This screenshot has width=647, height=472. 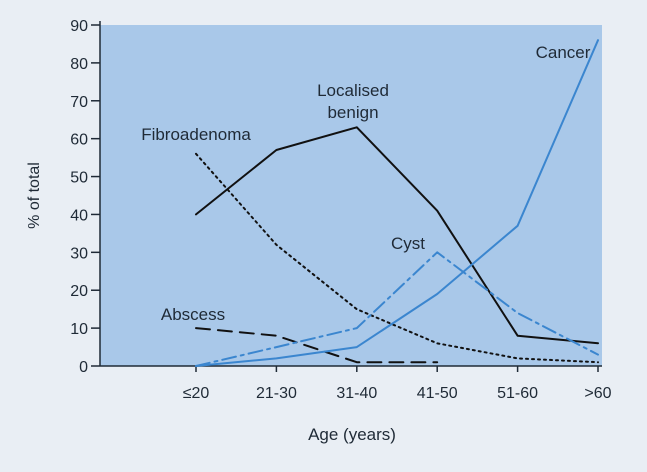 What do you see at coordinates (563, 52) in the screenshot?
I see `series-label-cancer: Cancer` at bounding box center [563, 52].